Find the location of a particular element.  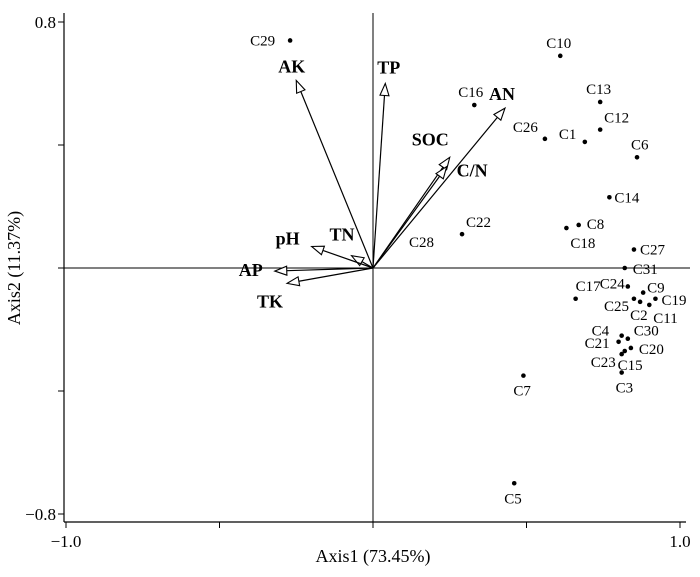

point-c26: C26 is located at coordinates (530, 131).